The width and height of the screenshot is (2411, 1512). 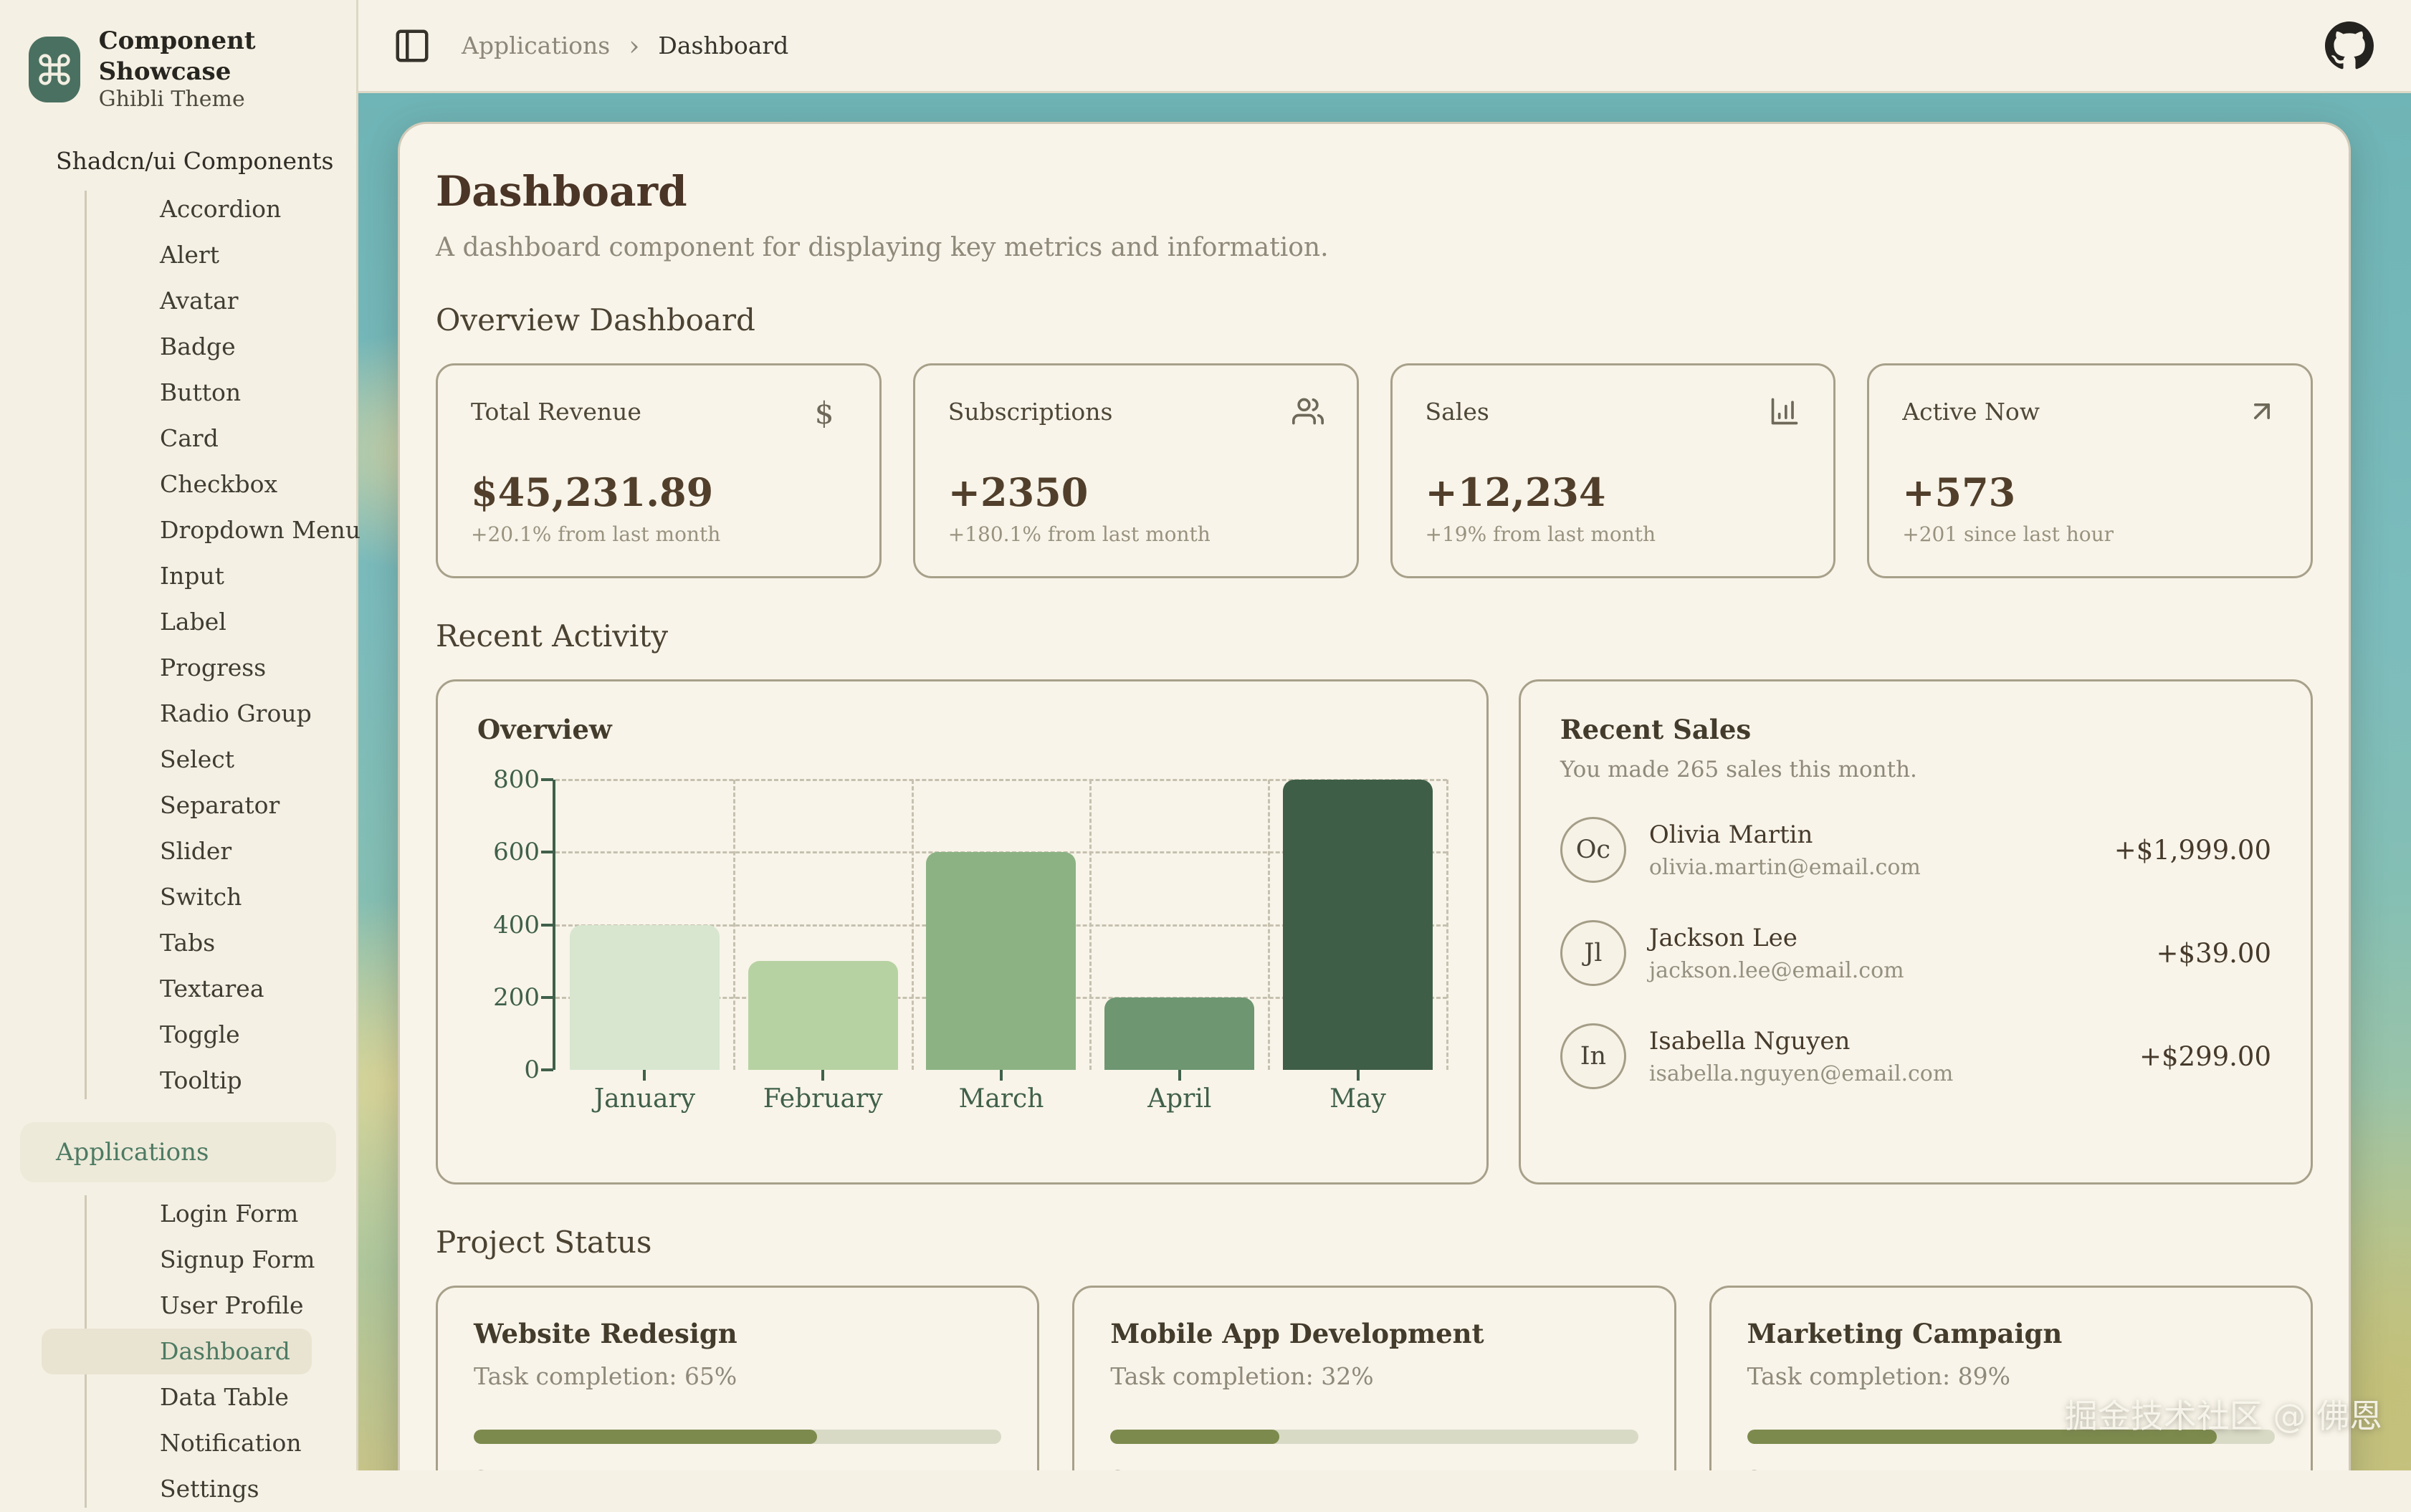 I want to click on bar-february, so click(x=823, y=1015).